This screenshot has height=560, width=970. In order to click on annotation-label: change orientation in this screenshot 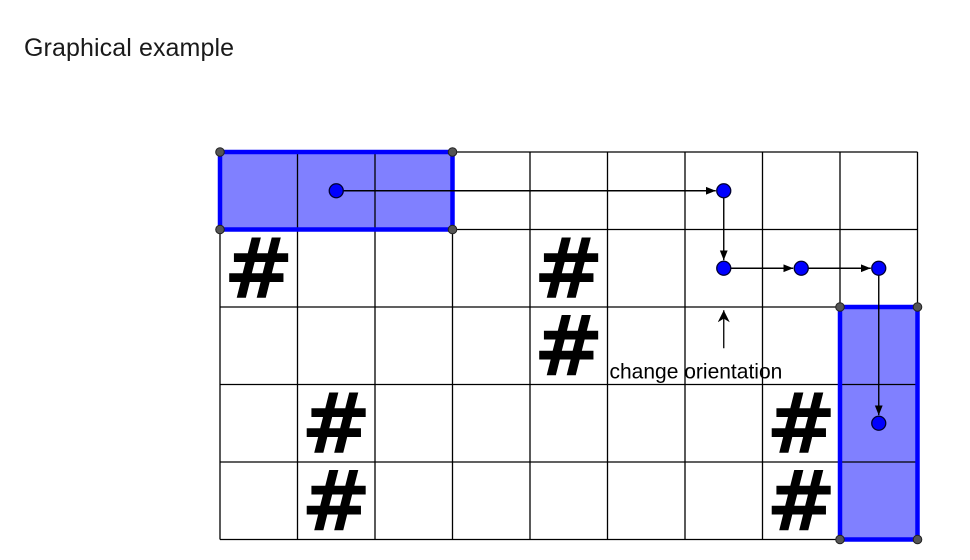, I will do `click(696, 372)`.